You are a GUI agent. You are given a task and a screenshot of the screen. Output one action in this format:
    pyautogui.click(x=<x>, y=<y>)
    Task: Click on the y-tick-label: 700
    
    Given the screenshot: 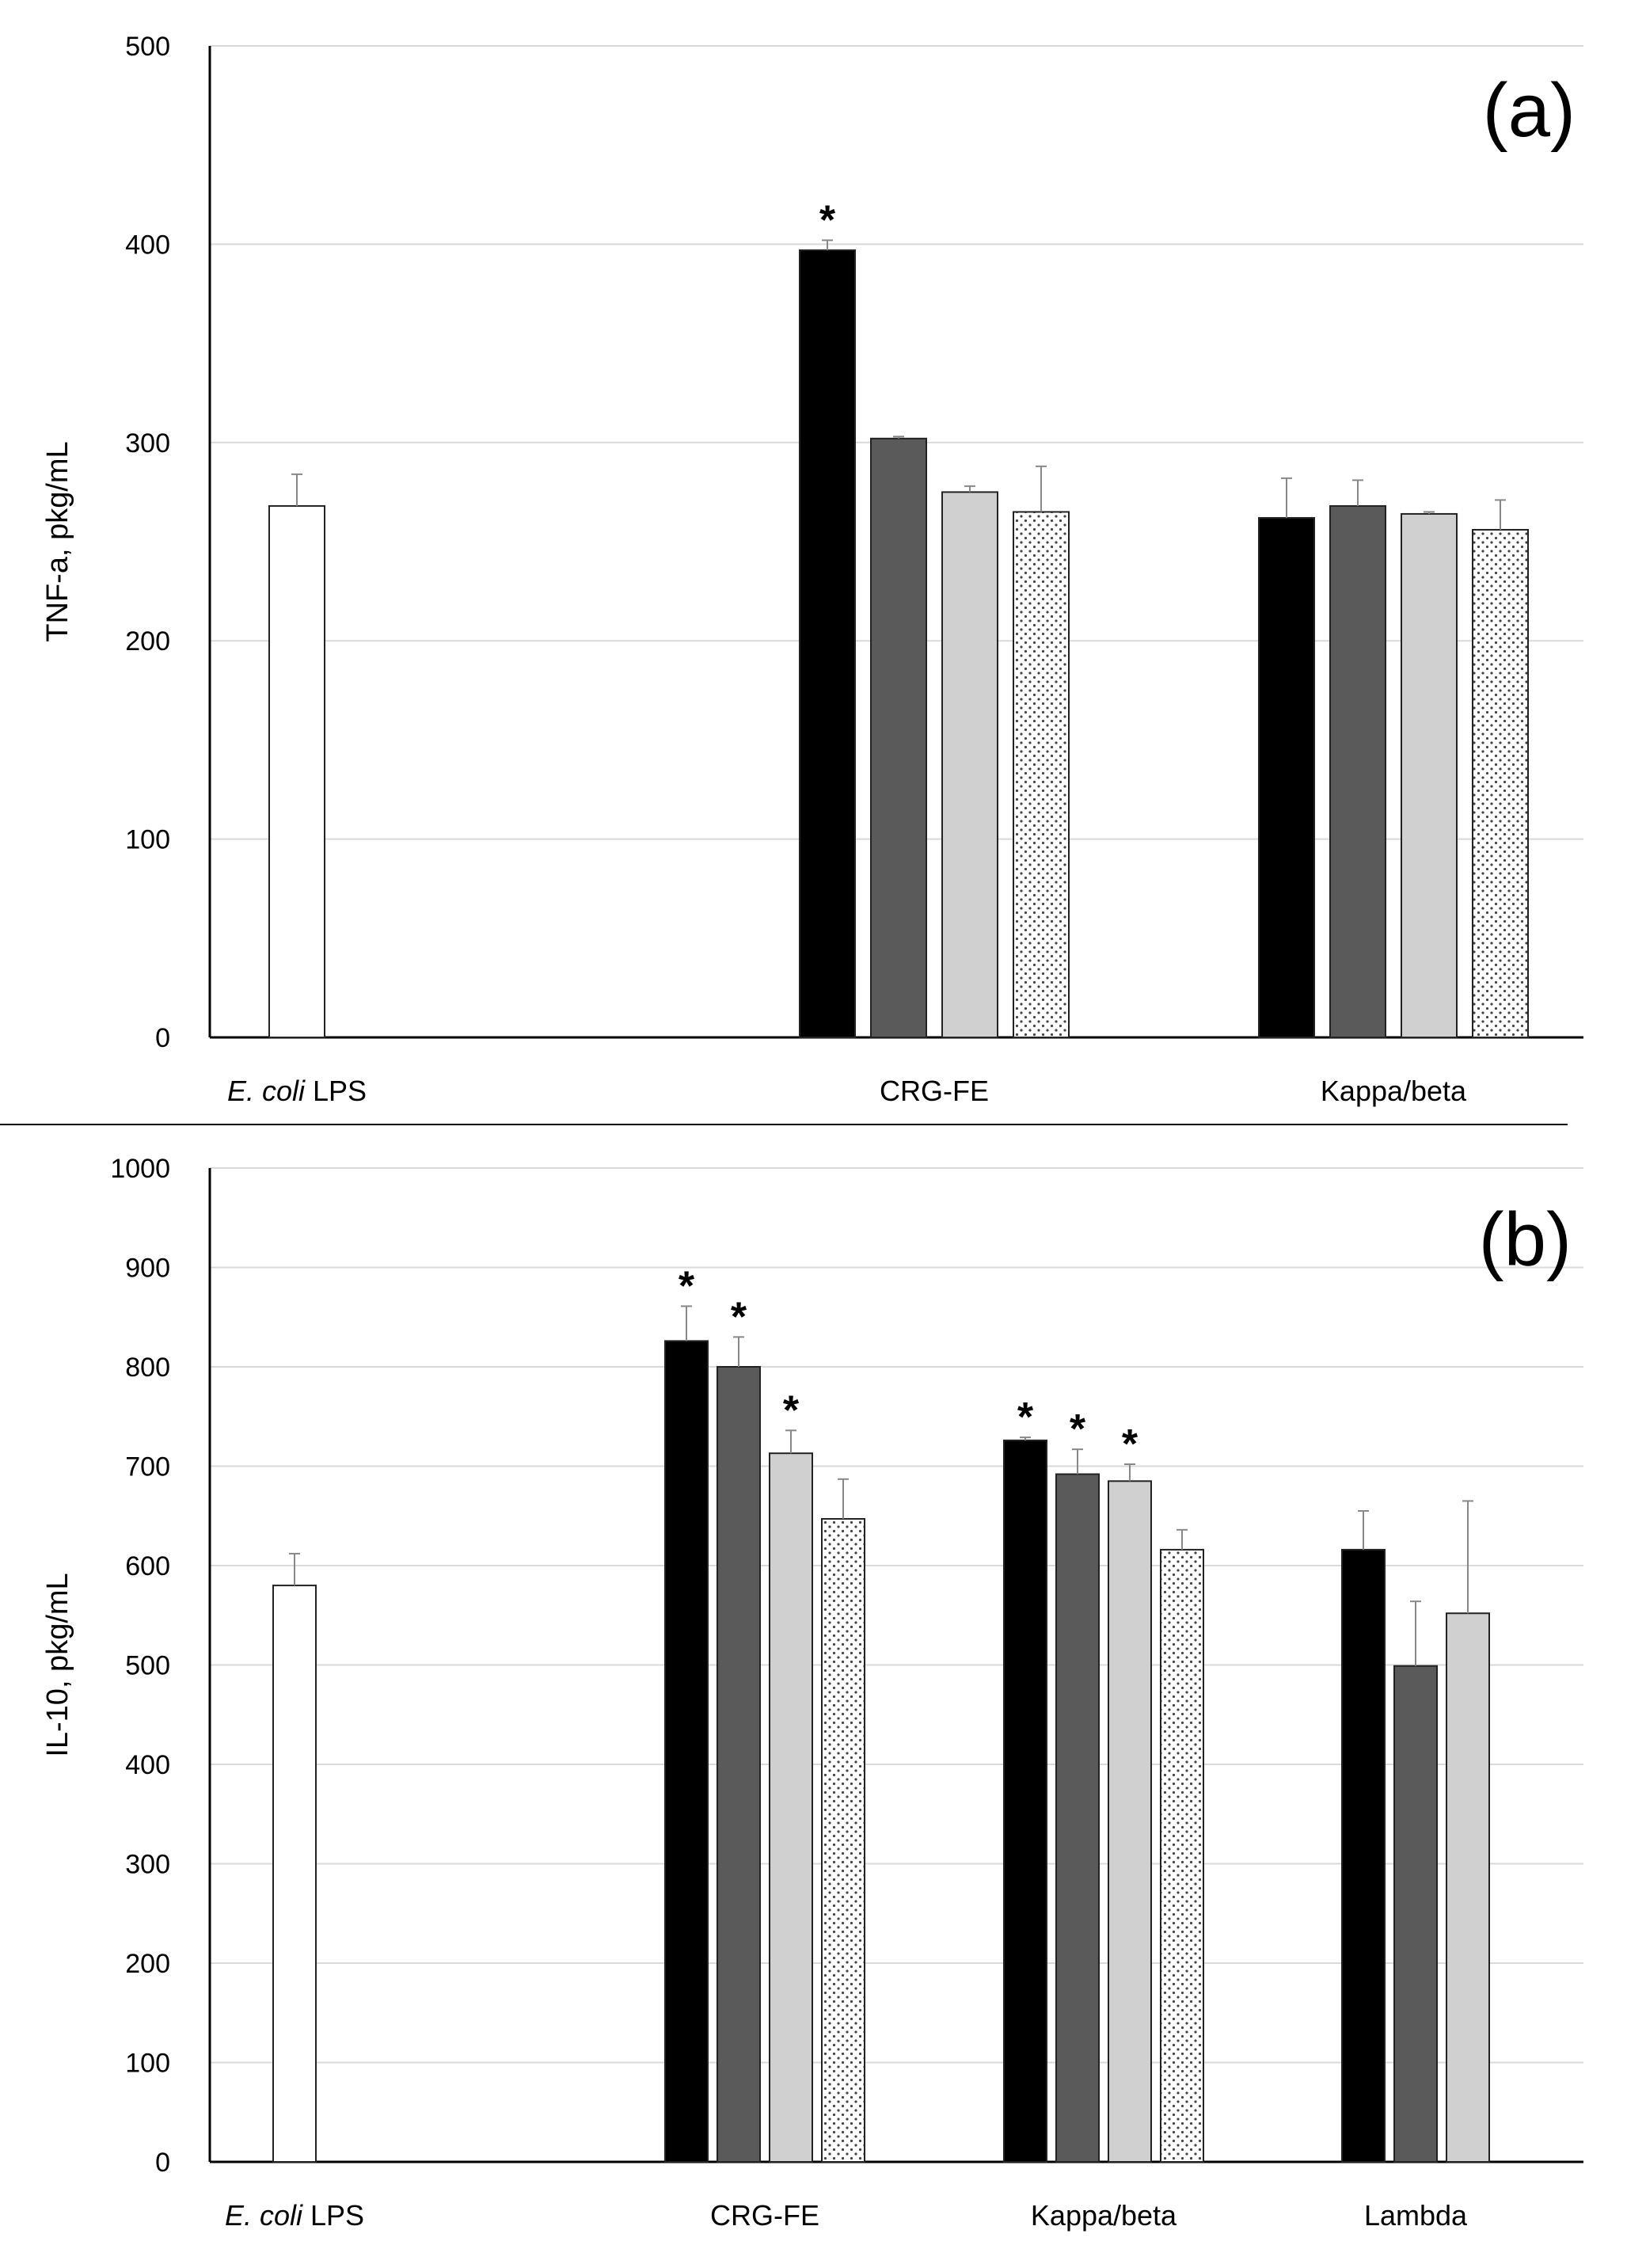 What is the action you would take?
    pyautogui.click(x=147, y=1467)
    